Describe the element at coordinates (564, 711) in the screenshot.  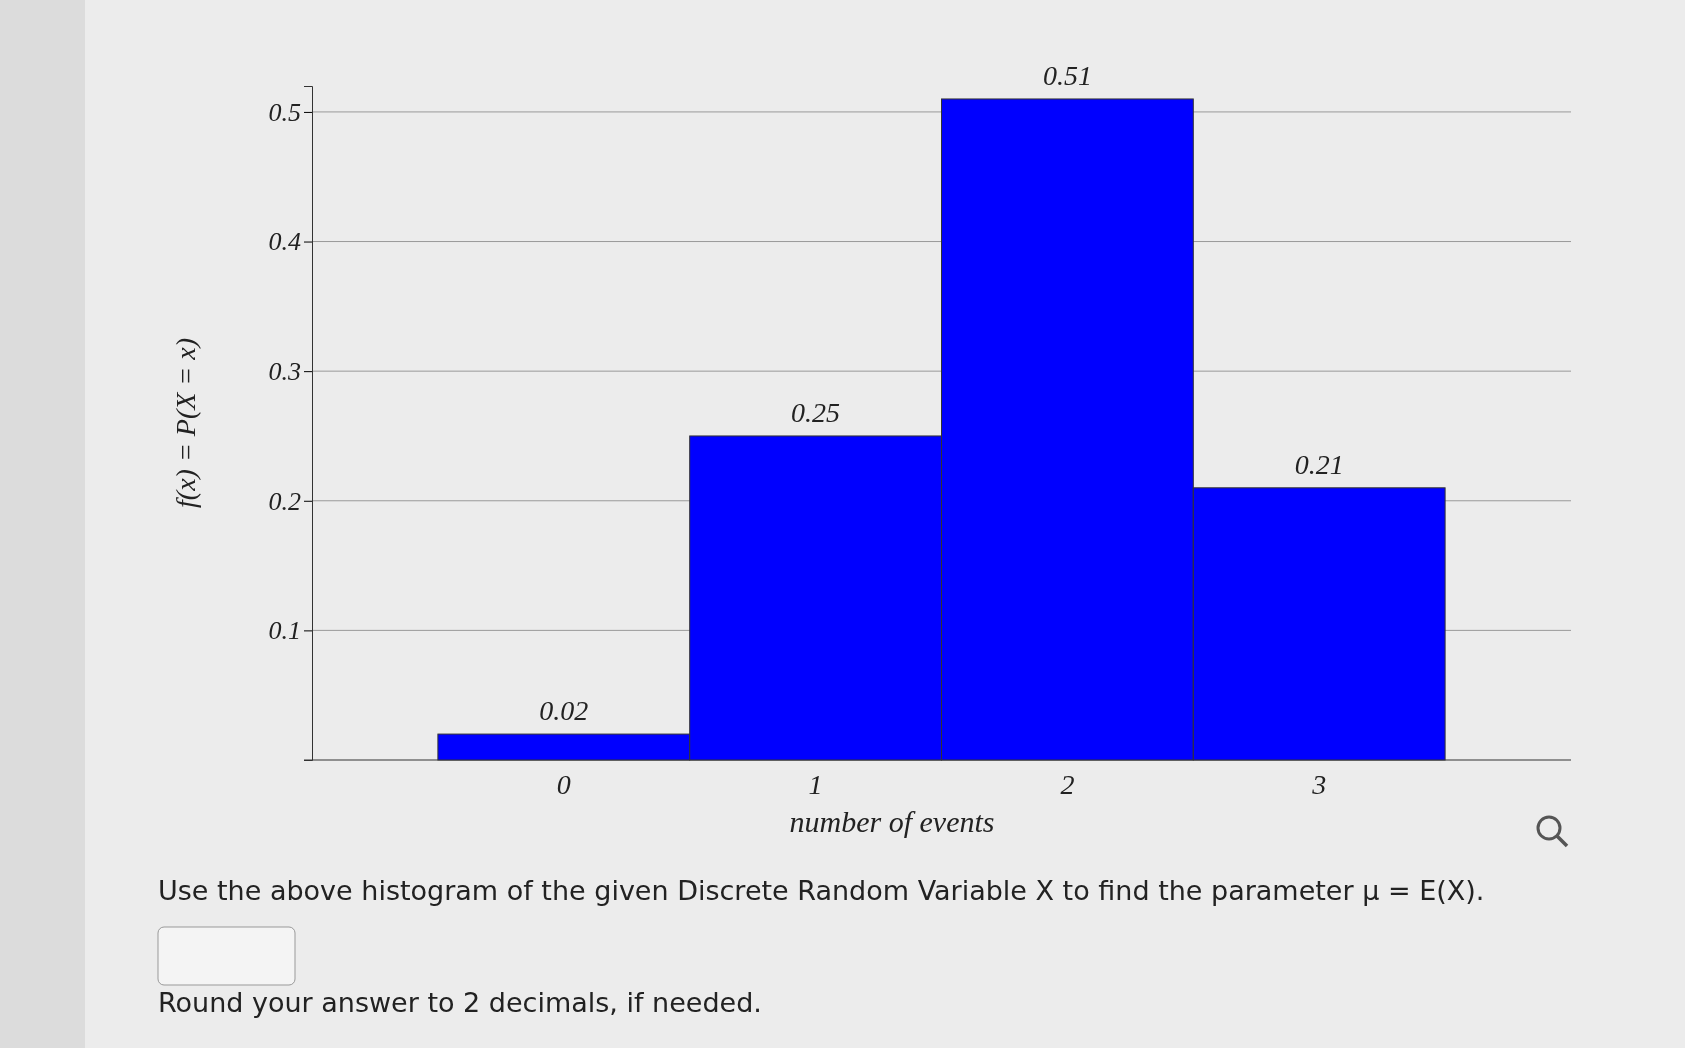
I see `data-label: 0.02` at that location.